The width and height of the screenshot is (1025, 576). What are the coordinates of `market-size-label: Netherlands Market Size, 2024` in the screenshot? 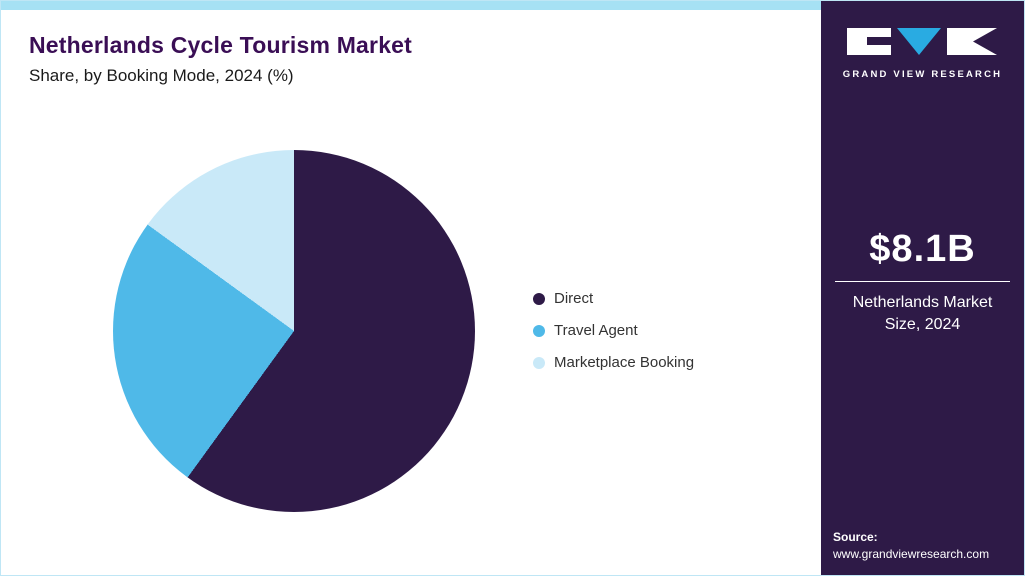 It's located at (922, 308).